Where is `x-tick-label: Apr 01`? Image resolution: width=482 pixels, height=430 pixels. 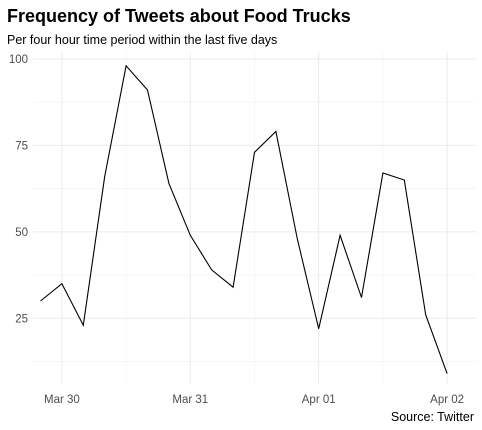
x-tick-label: Apr 01 is located at coordinates (319, 400).